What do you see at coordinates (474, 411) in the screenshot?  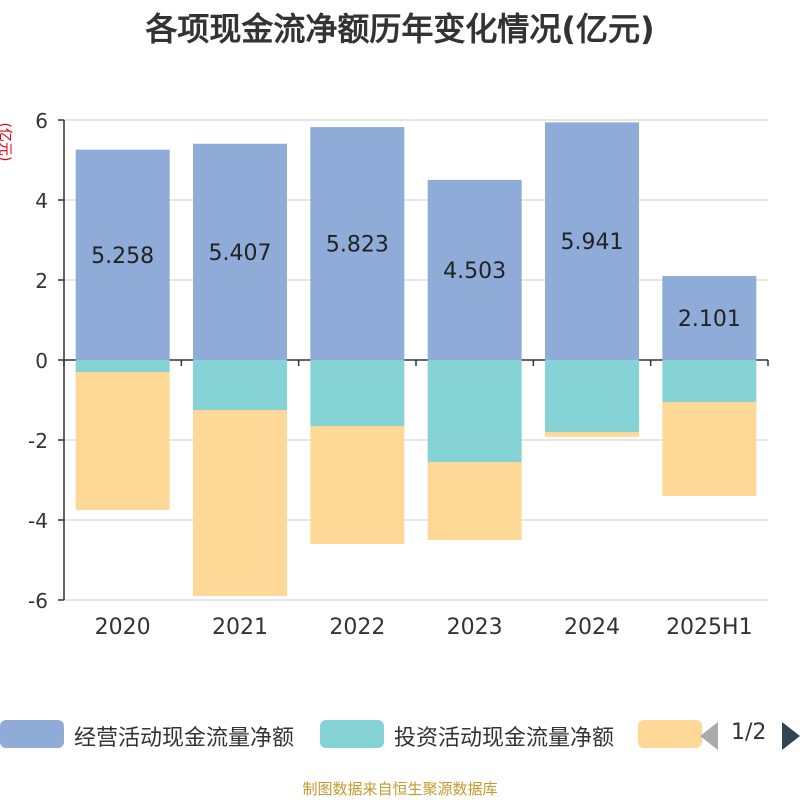 I see `bar-series1-2023` at bounding box center [474, 411].